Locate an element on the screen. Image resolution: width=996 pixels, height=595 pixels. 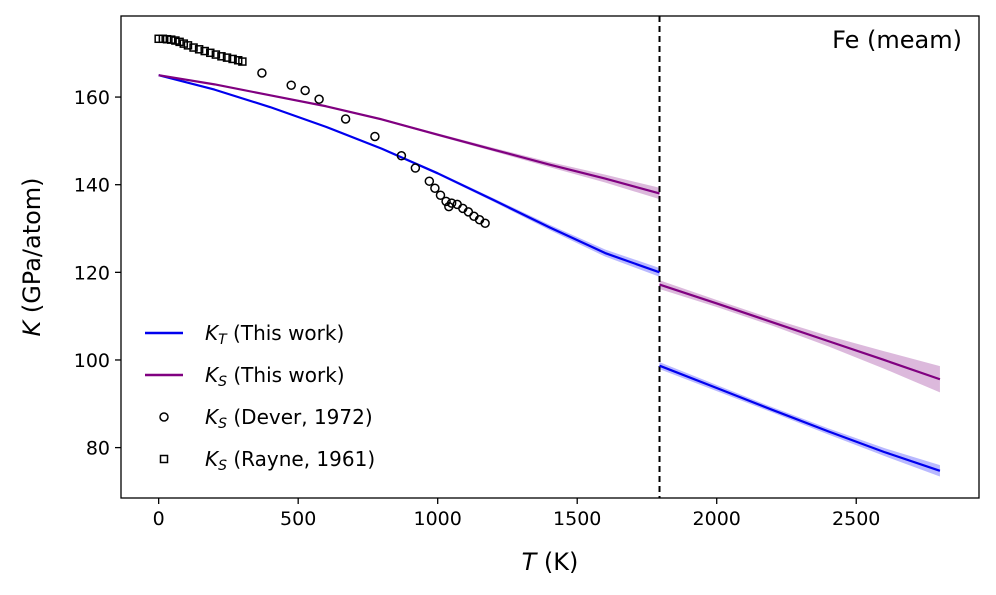
x-axis-label: T (K) is located at coordinates (550, 562).